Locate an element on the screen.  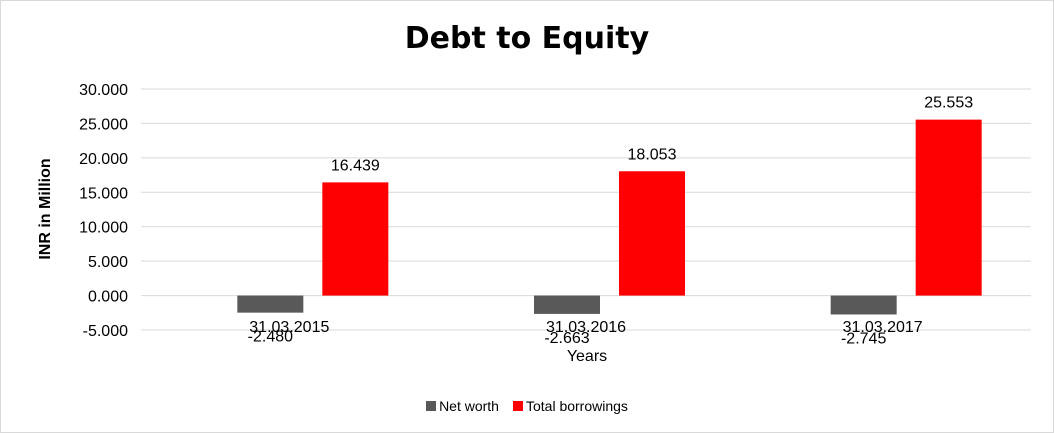
y-tick-label: 30.000 is located at coordinates (103, 90).